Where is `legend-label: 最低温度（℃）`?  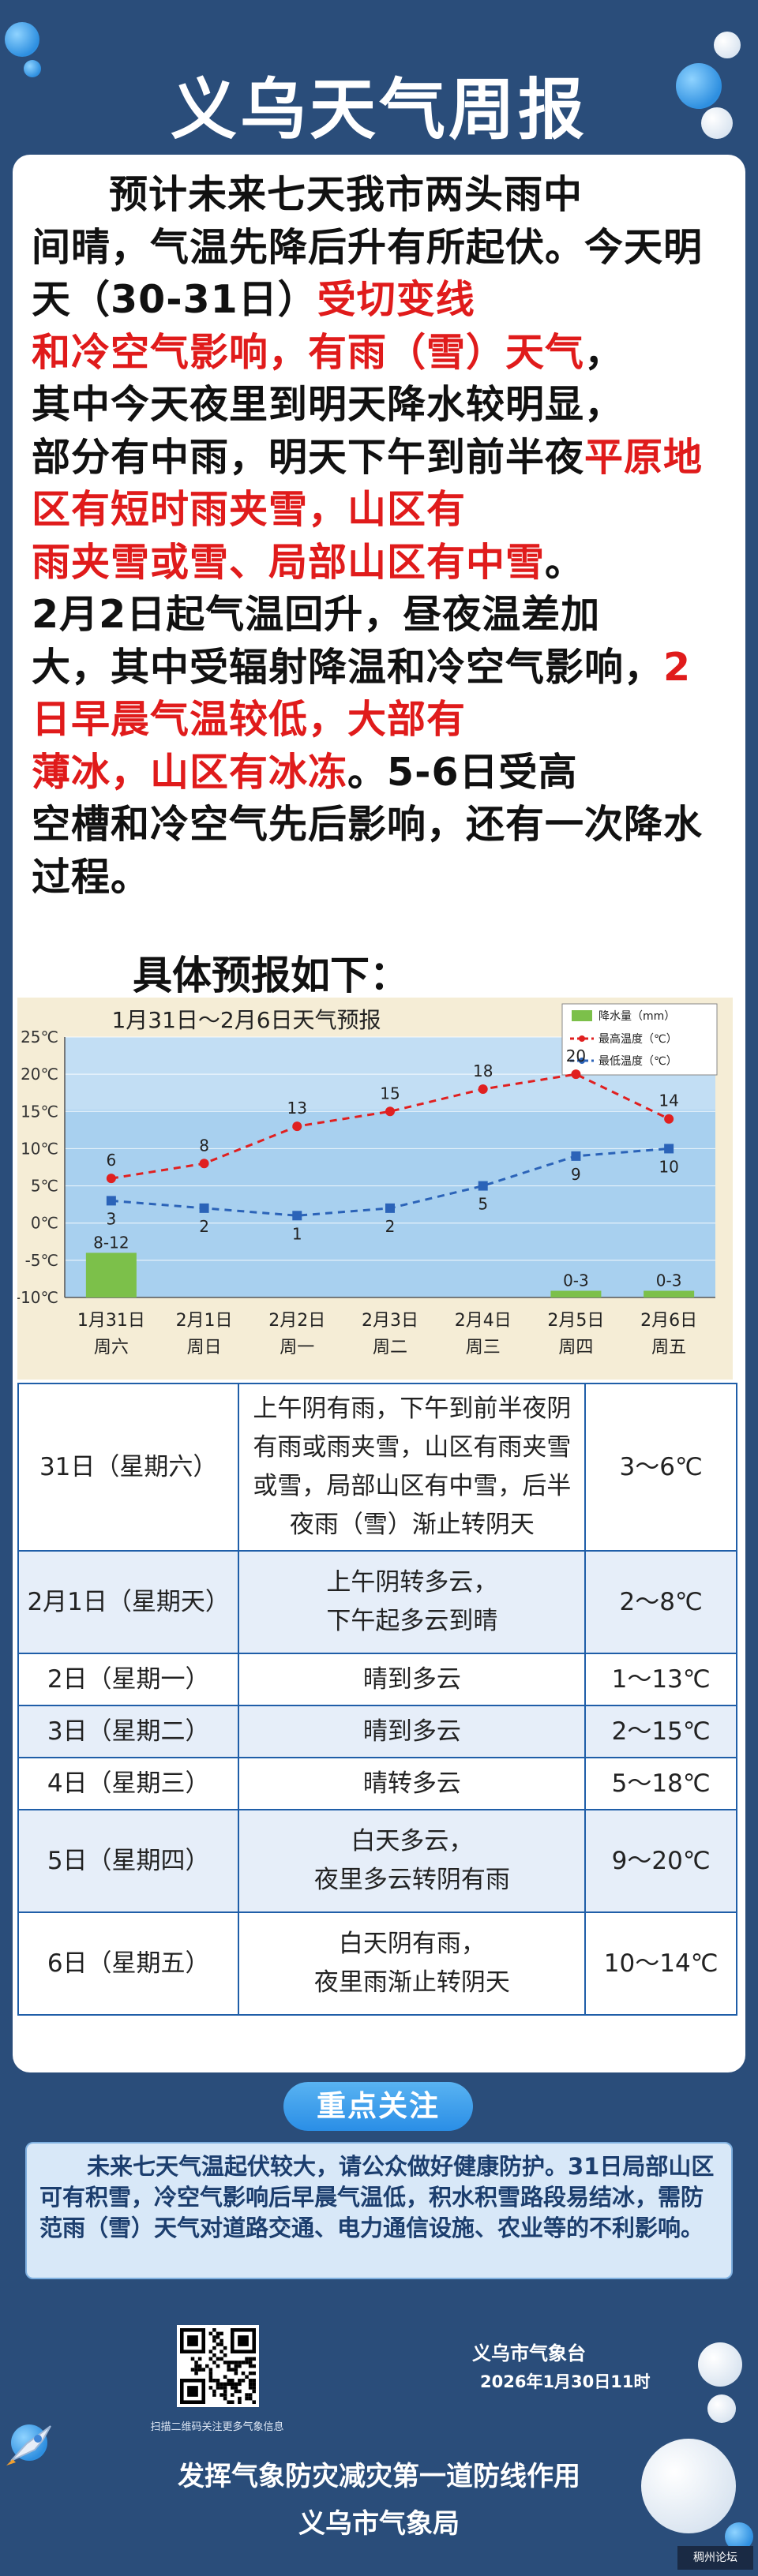
legend-label: 最低温度（℃） is located at coordinates (638, 1061).